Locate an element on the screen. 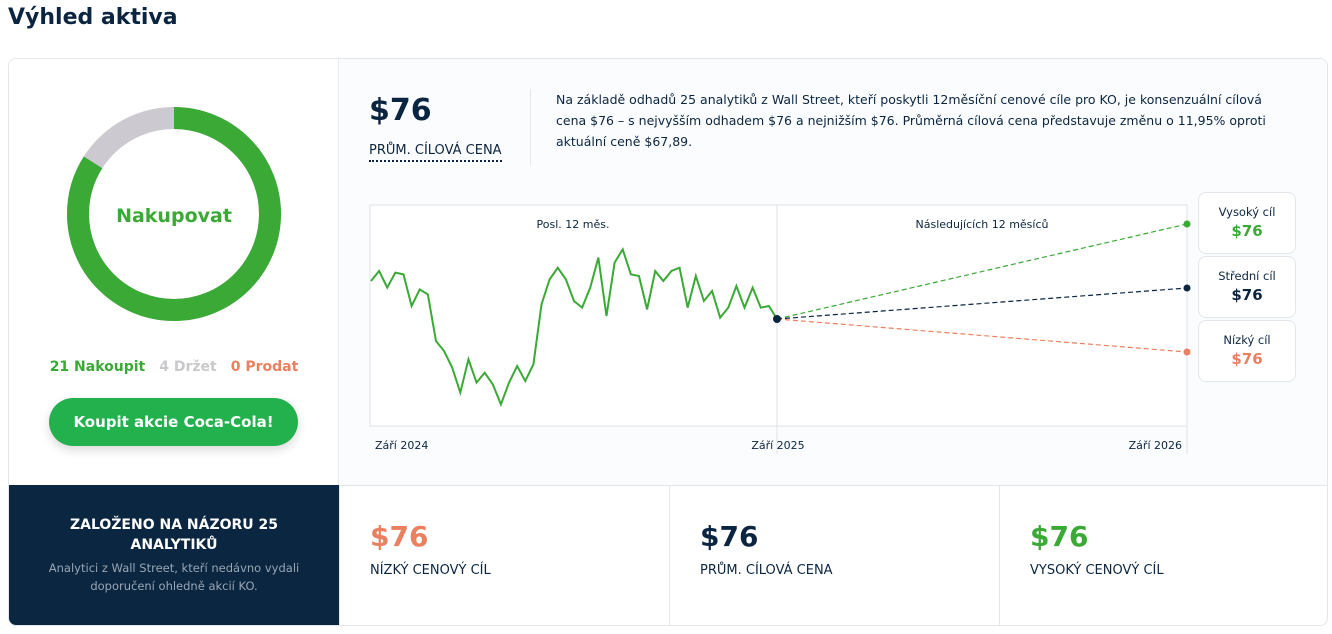 This screenshot has width=1332, height=634. buy-stock-button: Koupit akcie Coca-Cola! is located at coordinates (173, 422).